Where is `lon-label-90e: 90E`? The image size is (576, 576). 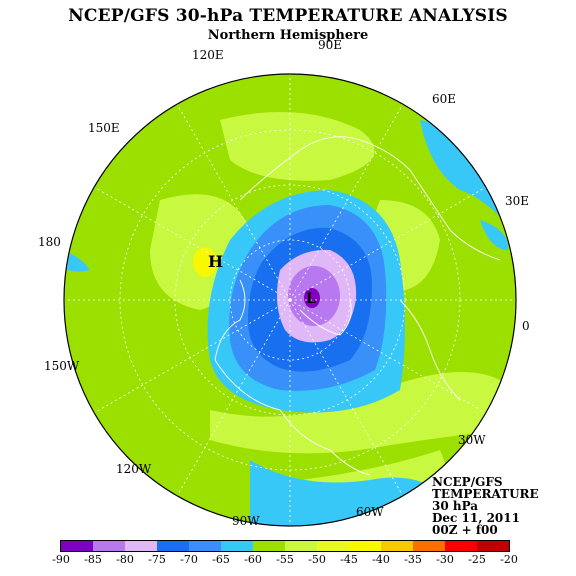 lon-label-90e: 90E is located at coordinates (330, 45).